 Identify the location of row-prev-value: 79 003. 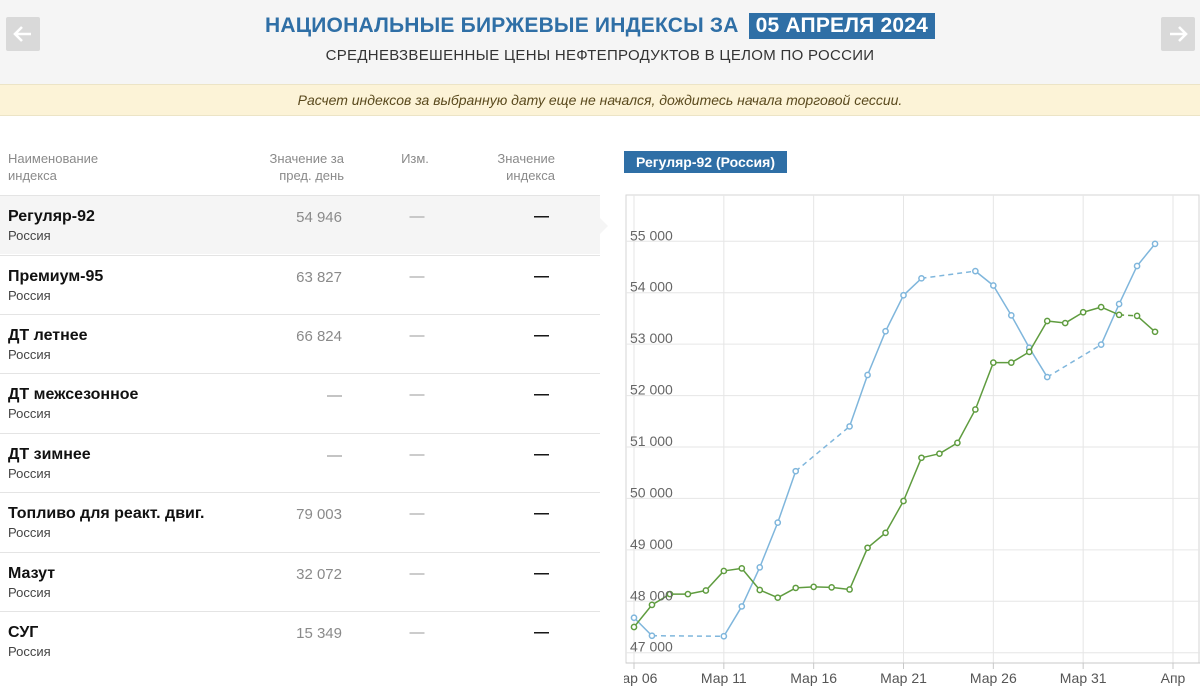
(319, 514).